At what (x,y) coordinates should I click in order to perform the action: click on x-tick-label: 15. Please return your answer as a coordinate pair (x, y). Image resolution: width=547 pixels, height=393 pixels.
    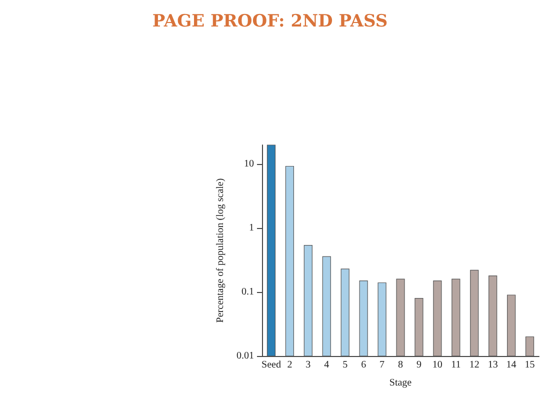
    Looking at the image, I should click on (529, 365).